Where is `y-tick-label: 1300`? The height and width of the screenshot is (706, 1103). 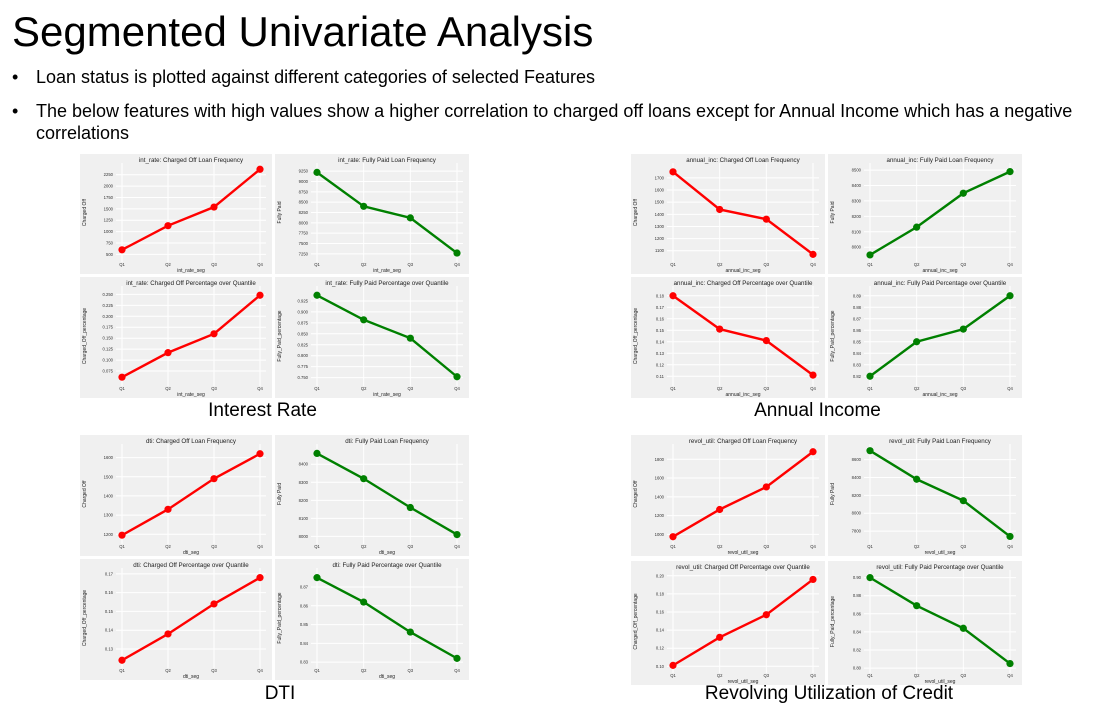 y-tick-label: 1300 is located at coordinates (660, 226).